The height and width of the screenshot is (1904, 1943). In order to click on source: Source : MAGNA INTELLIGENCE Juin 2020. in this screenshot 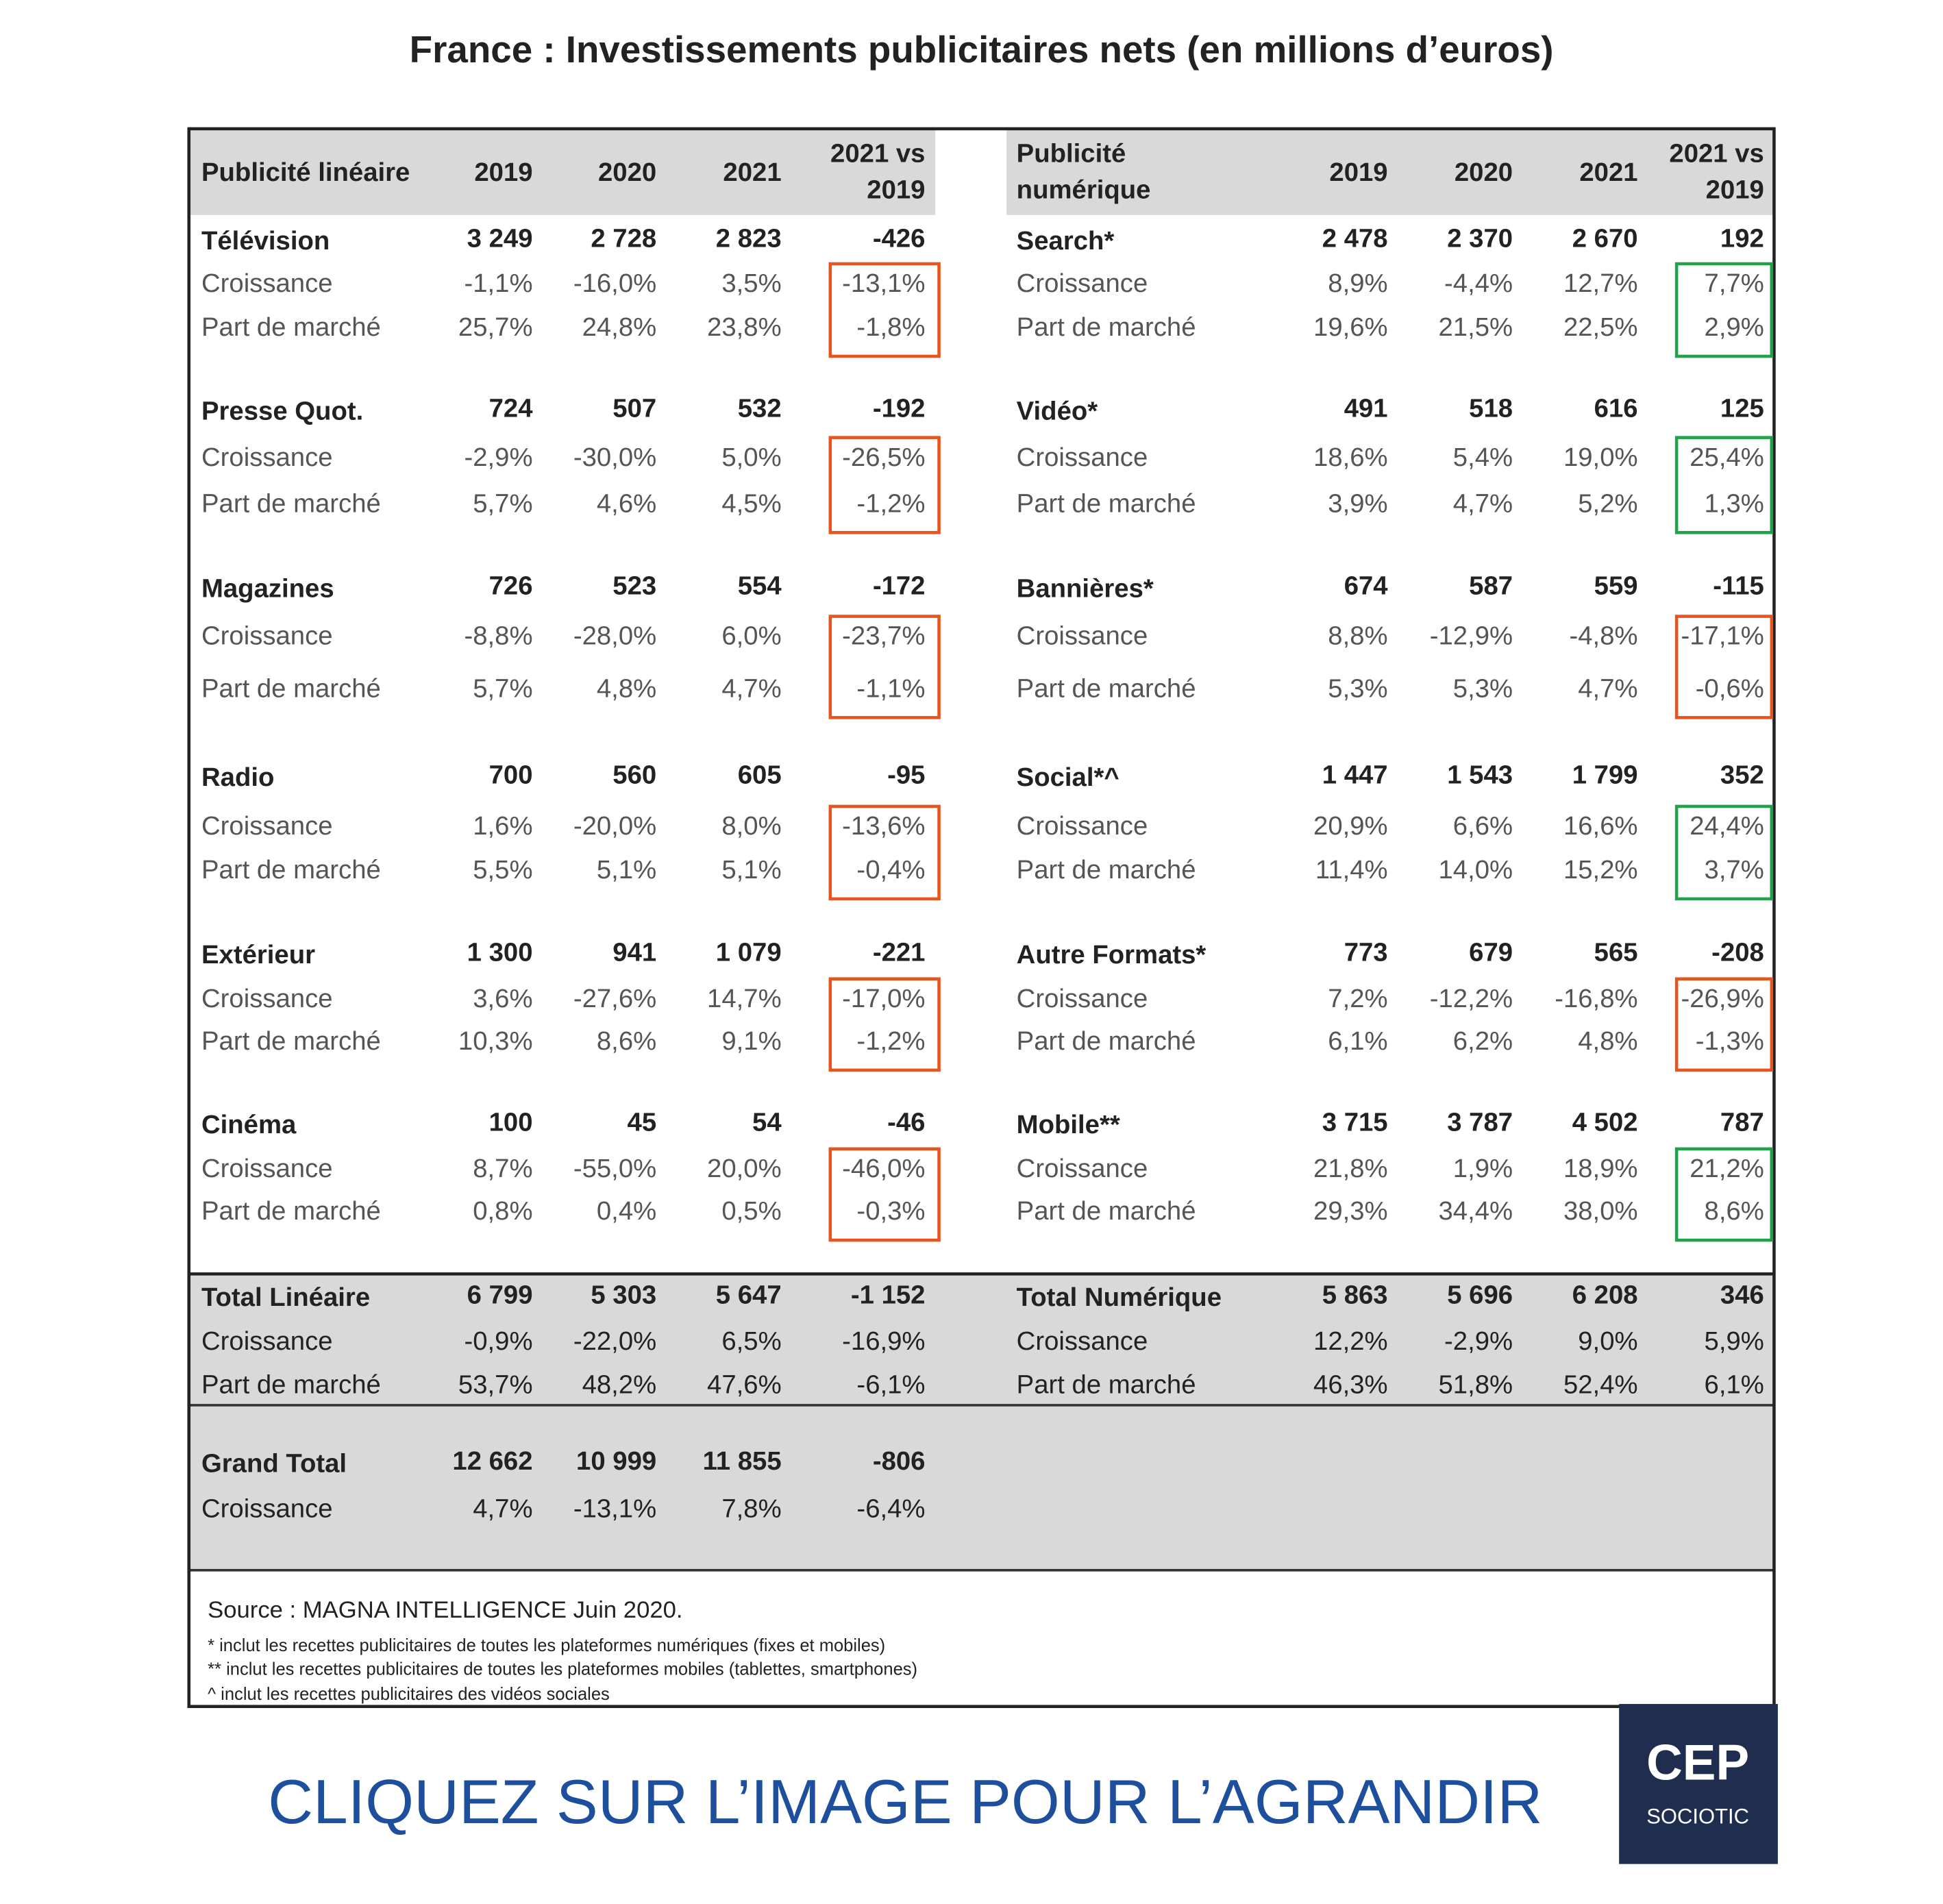, I will do `click(445, 1610)`.